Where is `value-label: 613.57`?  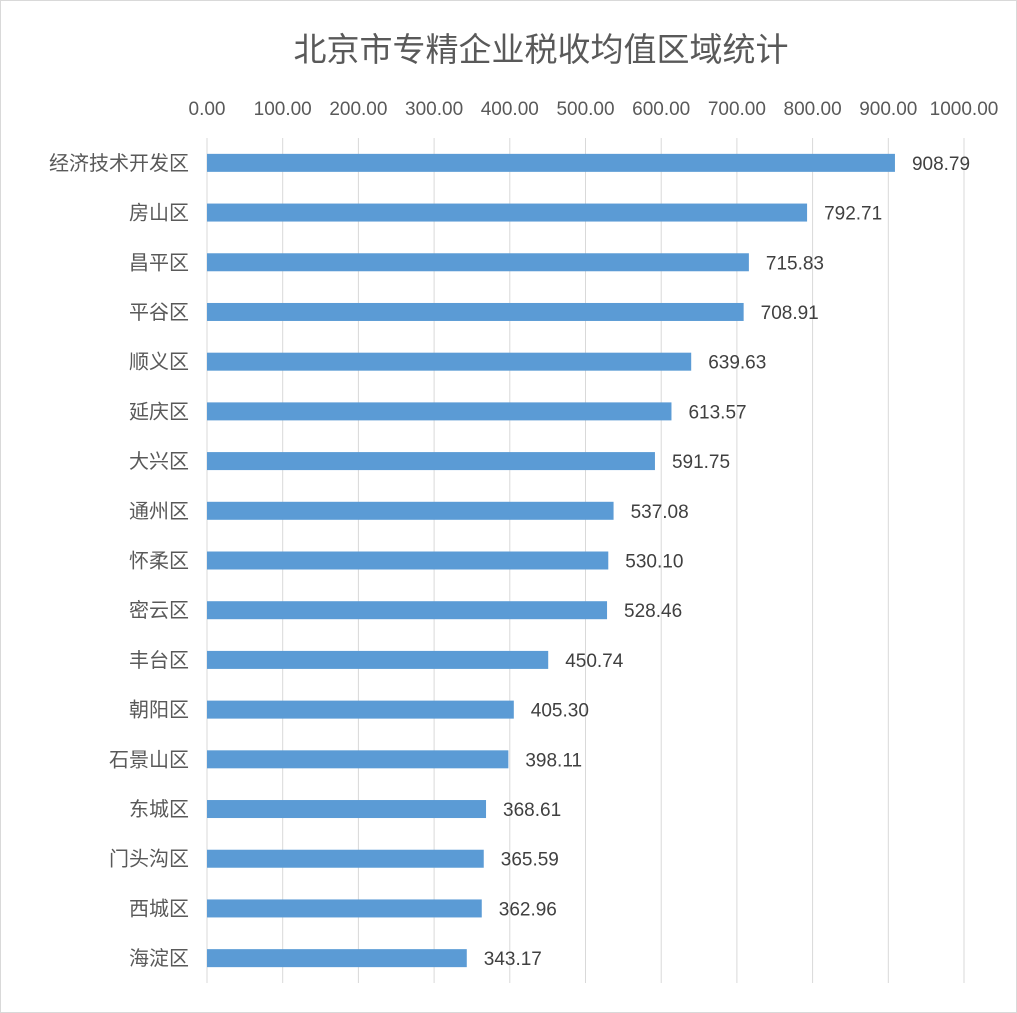
value-label: 613.57 is located at coordinates (717, 412).